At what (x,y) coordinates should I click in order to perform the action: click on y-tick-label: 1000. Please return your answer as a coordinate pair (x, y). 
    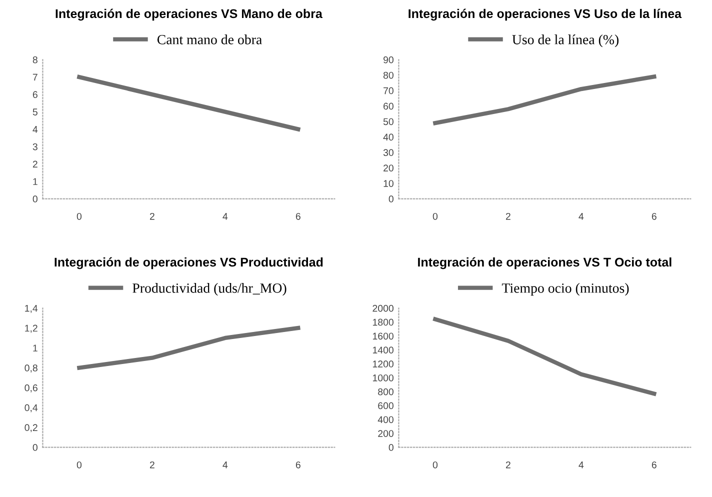
    Looking at the image, I should click on (383, 378).